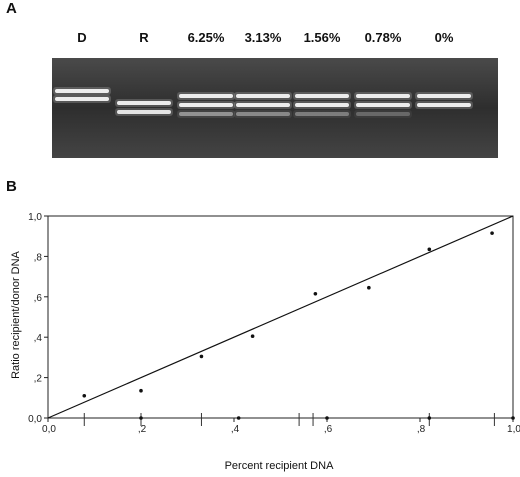 This screenshot has height=477, width=520. What do you see at coordinates (260, 25) in the screenshot?
I see `gel-lane-labels: D R 6.25% 3.13% 1.56% 0.78% 0%` at bounding box center [260, 25].